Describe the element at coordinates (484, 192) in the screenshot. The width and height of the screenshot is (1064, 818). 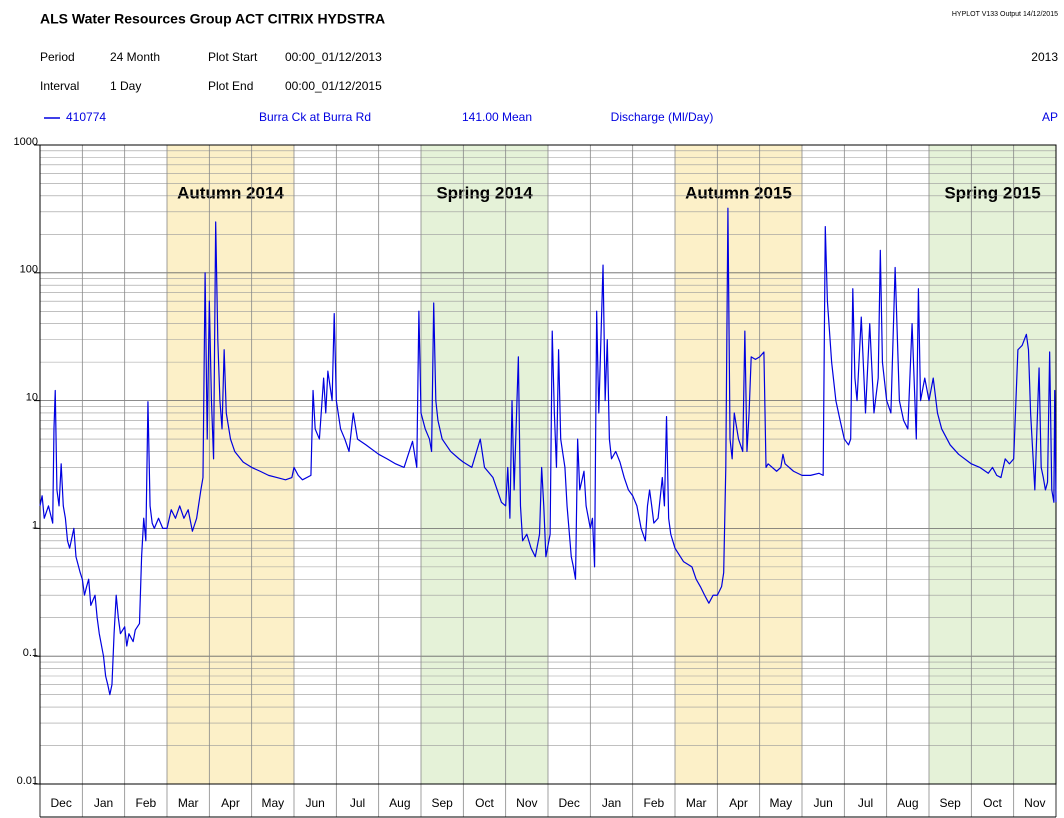
I see `band-label: Spring 2014` at that location.